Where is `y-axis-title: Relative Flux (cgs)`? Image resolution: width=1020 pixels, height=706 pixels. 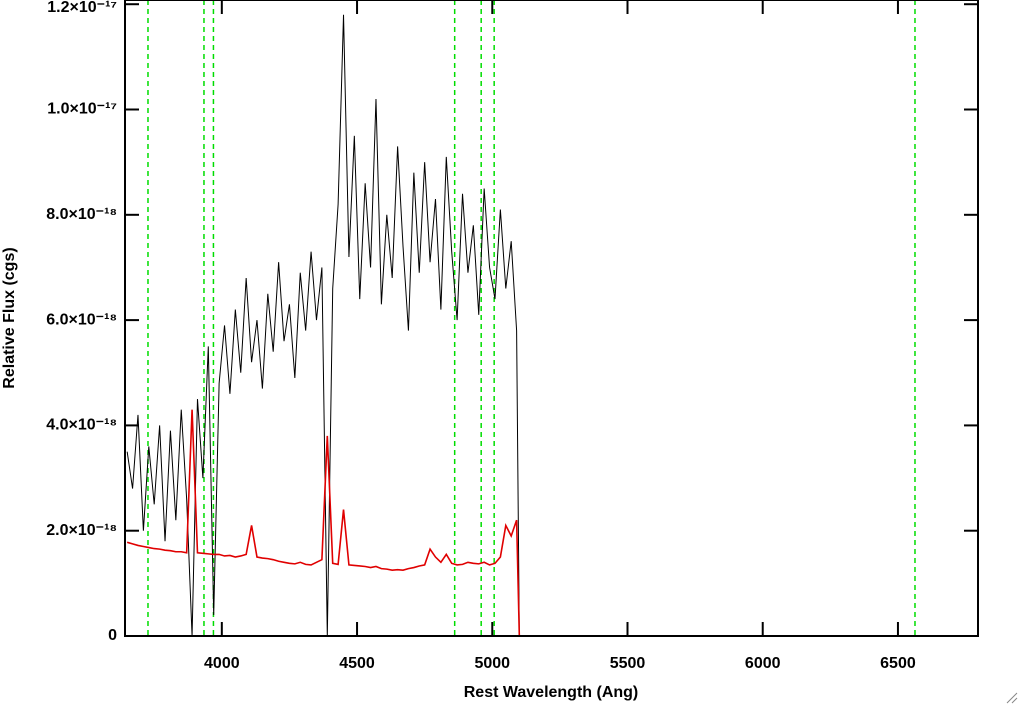 y-axis-title: Relative Flux (cgs) is located at coordinates (9, 317).